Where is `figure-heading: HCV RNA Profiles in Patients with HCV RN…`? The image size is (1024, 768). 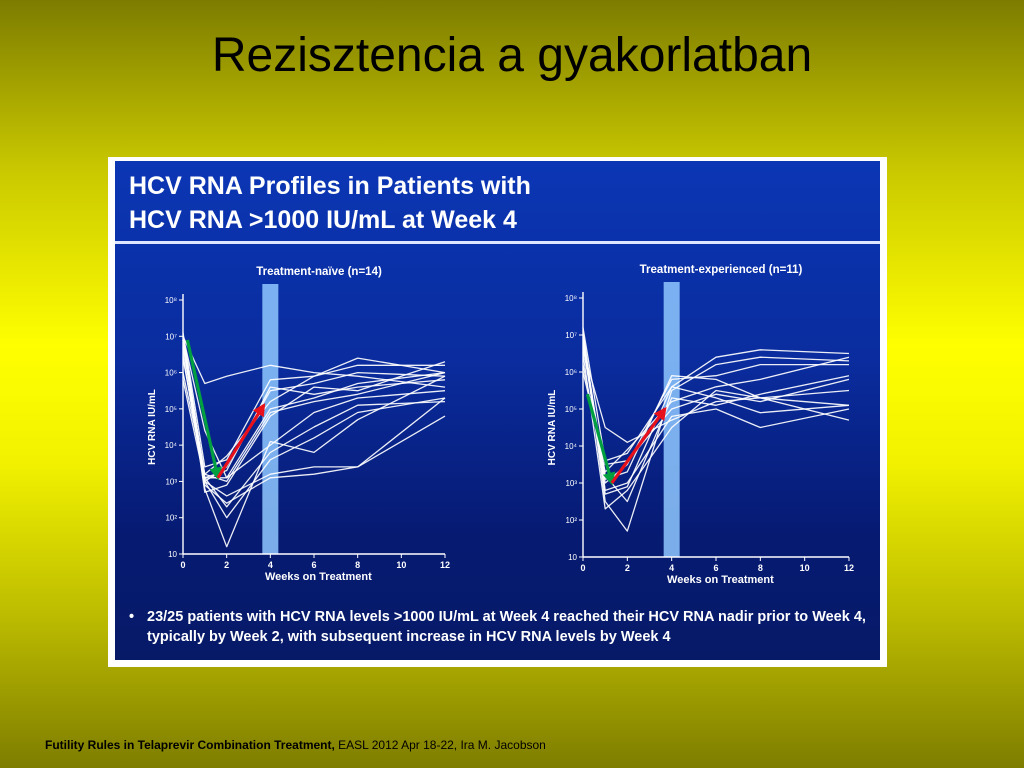 figure-heading: HCV RNA Profiles in Patients with HCV RN… is located at coordinates (499, 203).